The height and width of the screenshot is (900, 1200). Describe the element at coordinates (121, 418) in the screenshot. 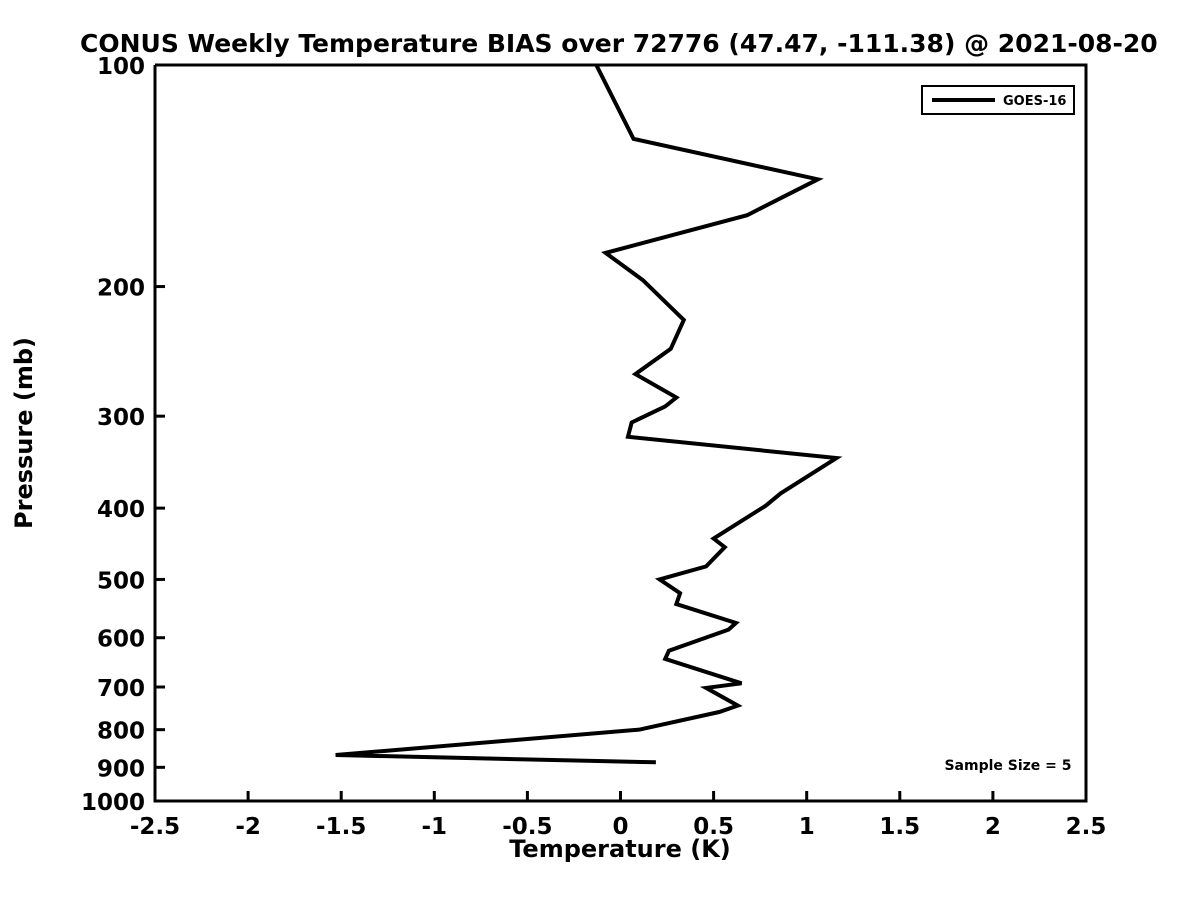

I see `y-tick-label-300: 300` at that location.